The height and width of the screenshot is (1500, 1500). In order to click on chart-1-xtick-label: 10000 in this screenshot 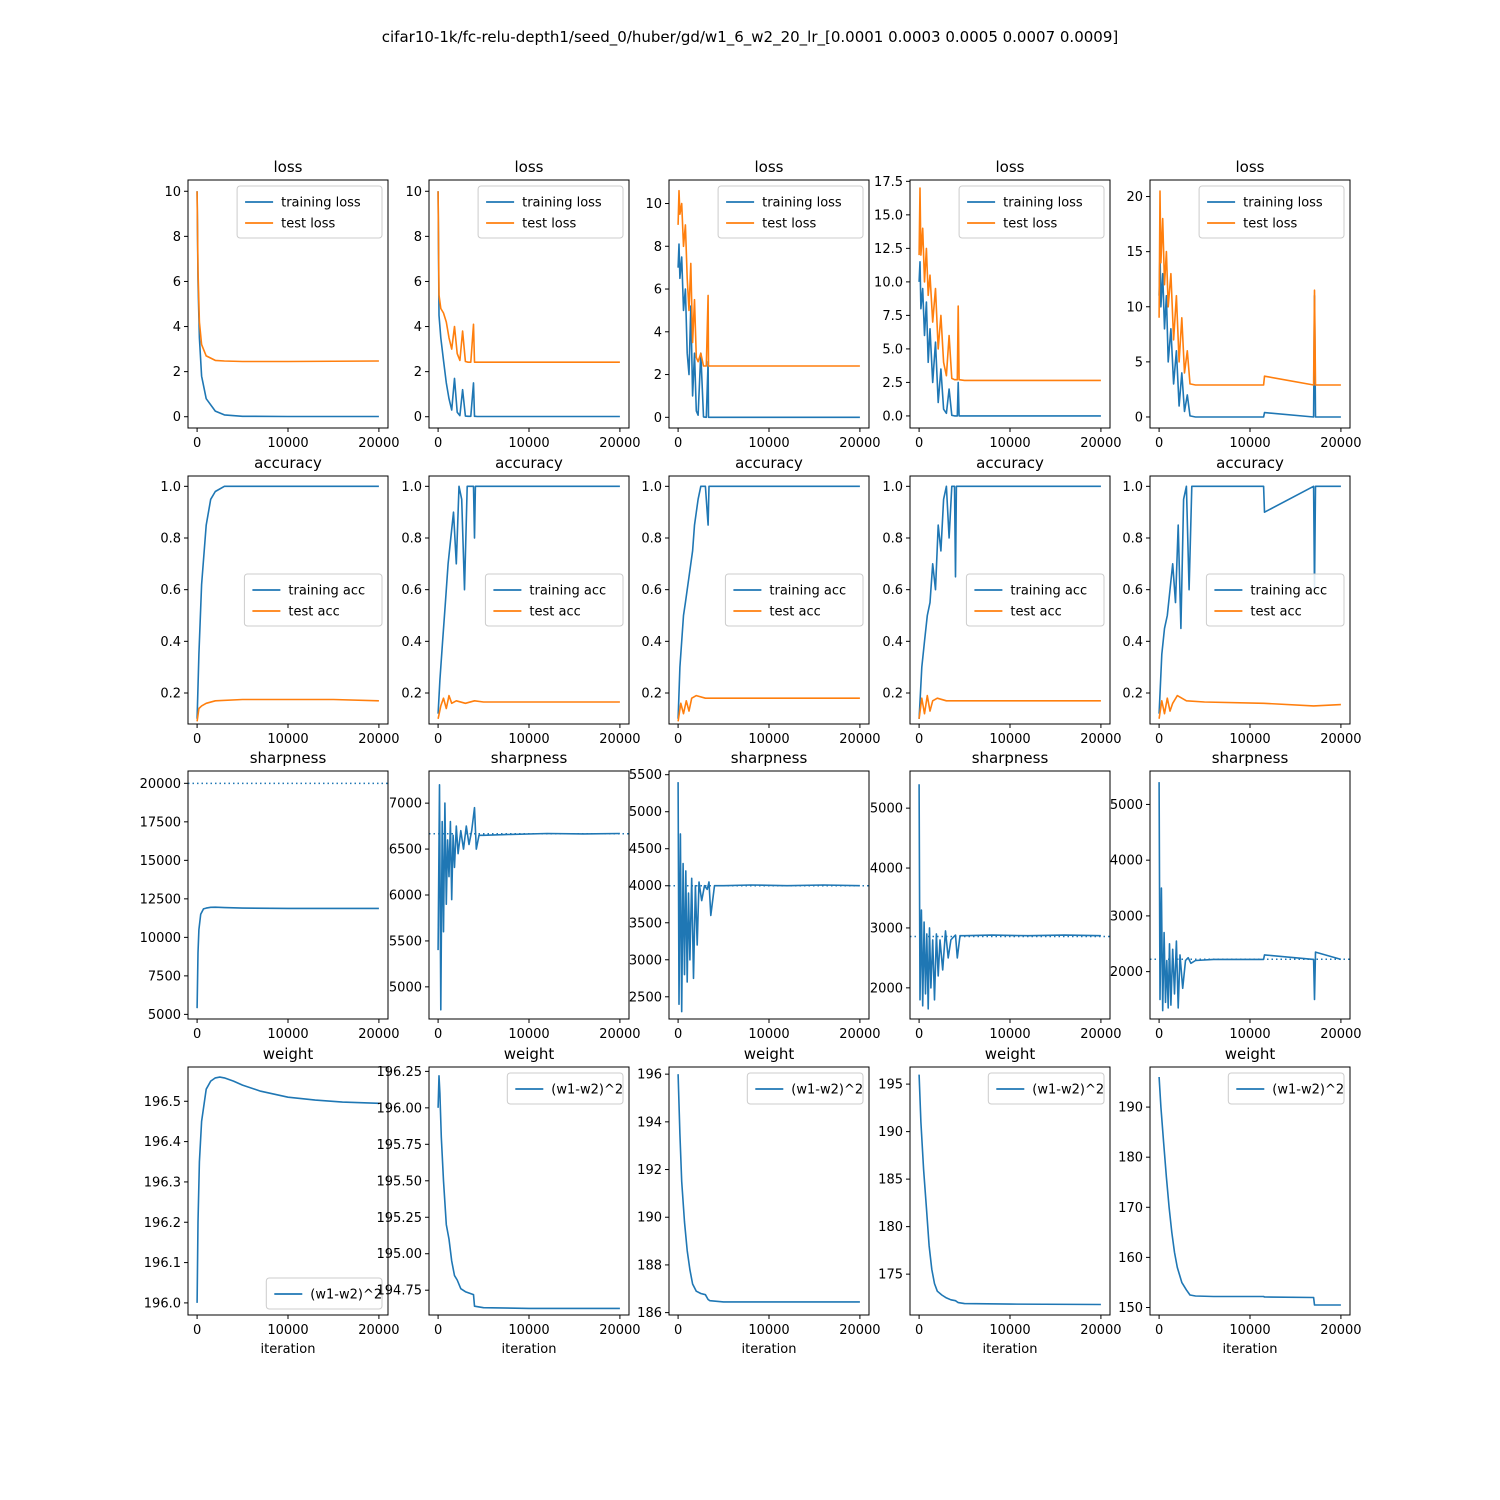, I will do `click(287, 443)`.